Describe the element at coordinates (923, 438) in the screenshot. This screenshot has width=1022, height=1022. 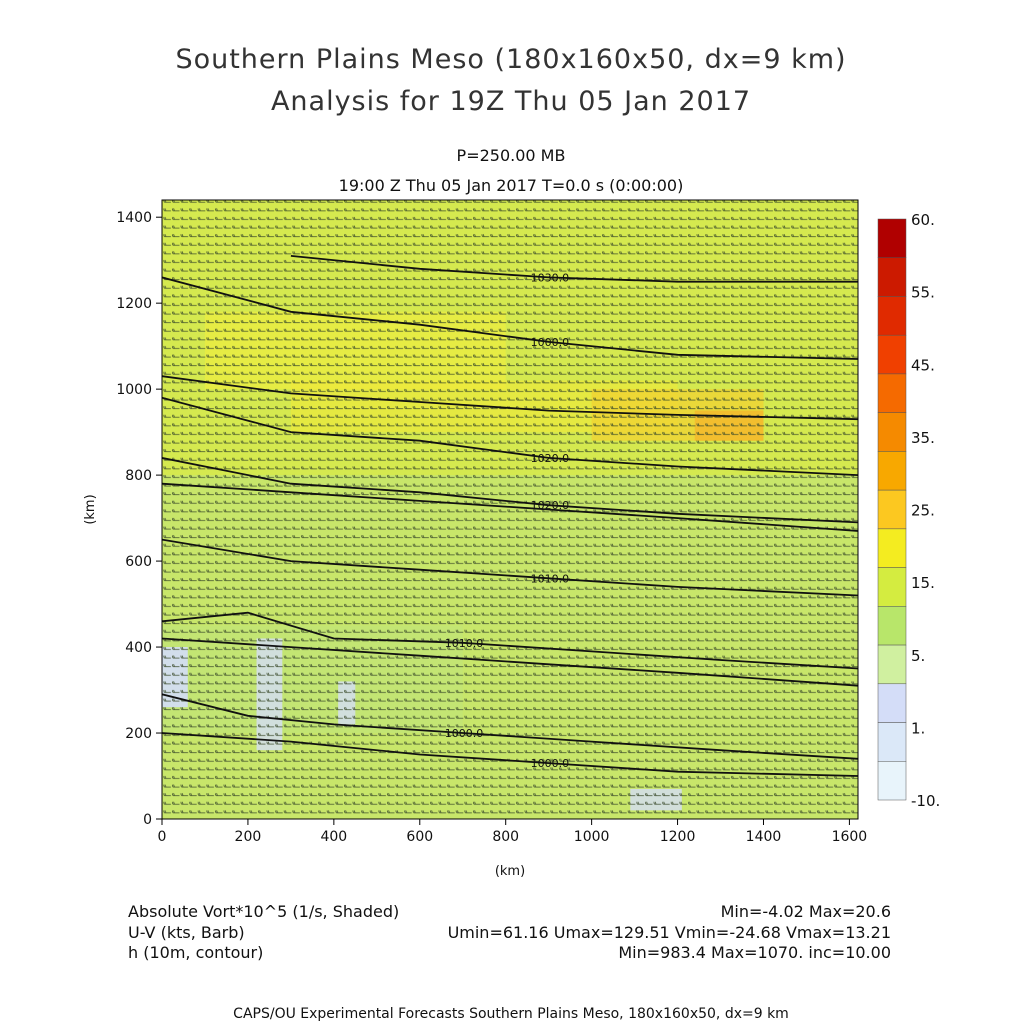
I see `colorbar-label: 35.` at that location.